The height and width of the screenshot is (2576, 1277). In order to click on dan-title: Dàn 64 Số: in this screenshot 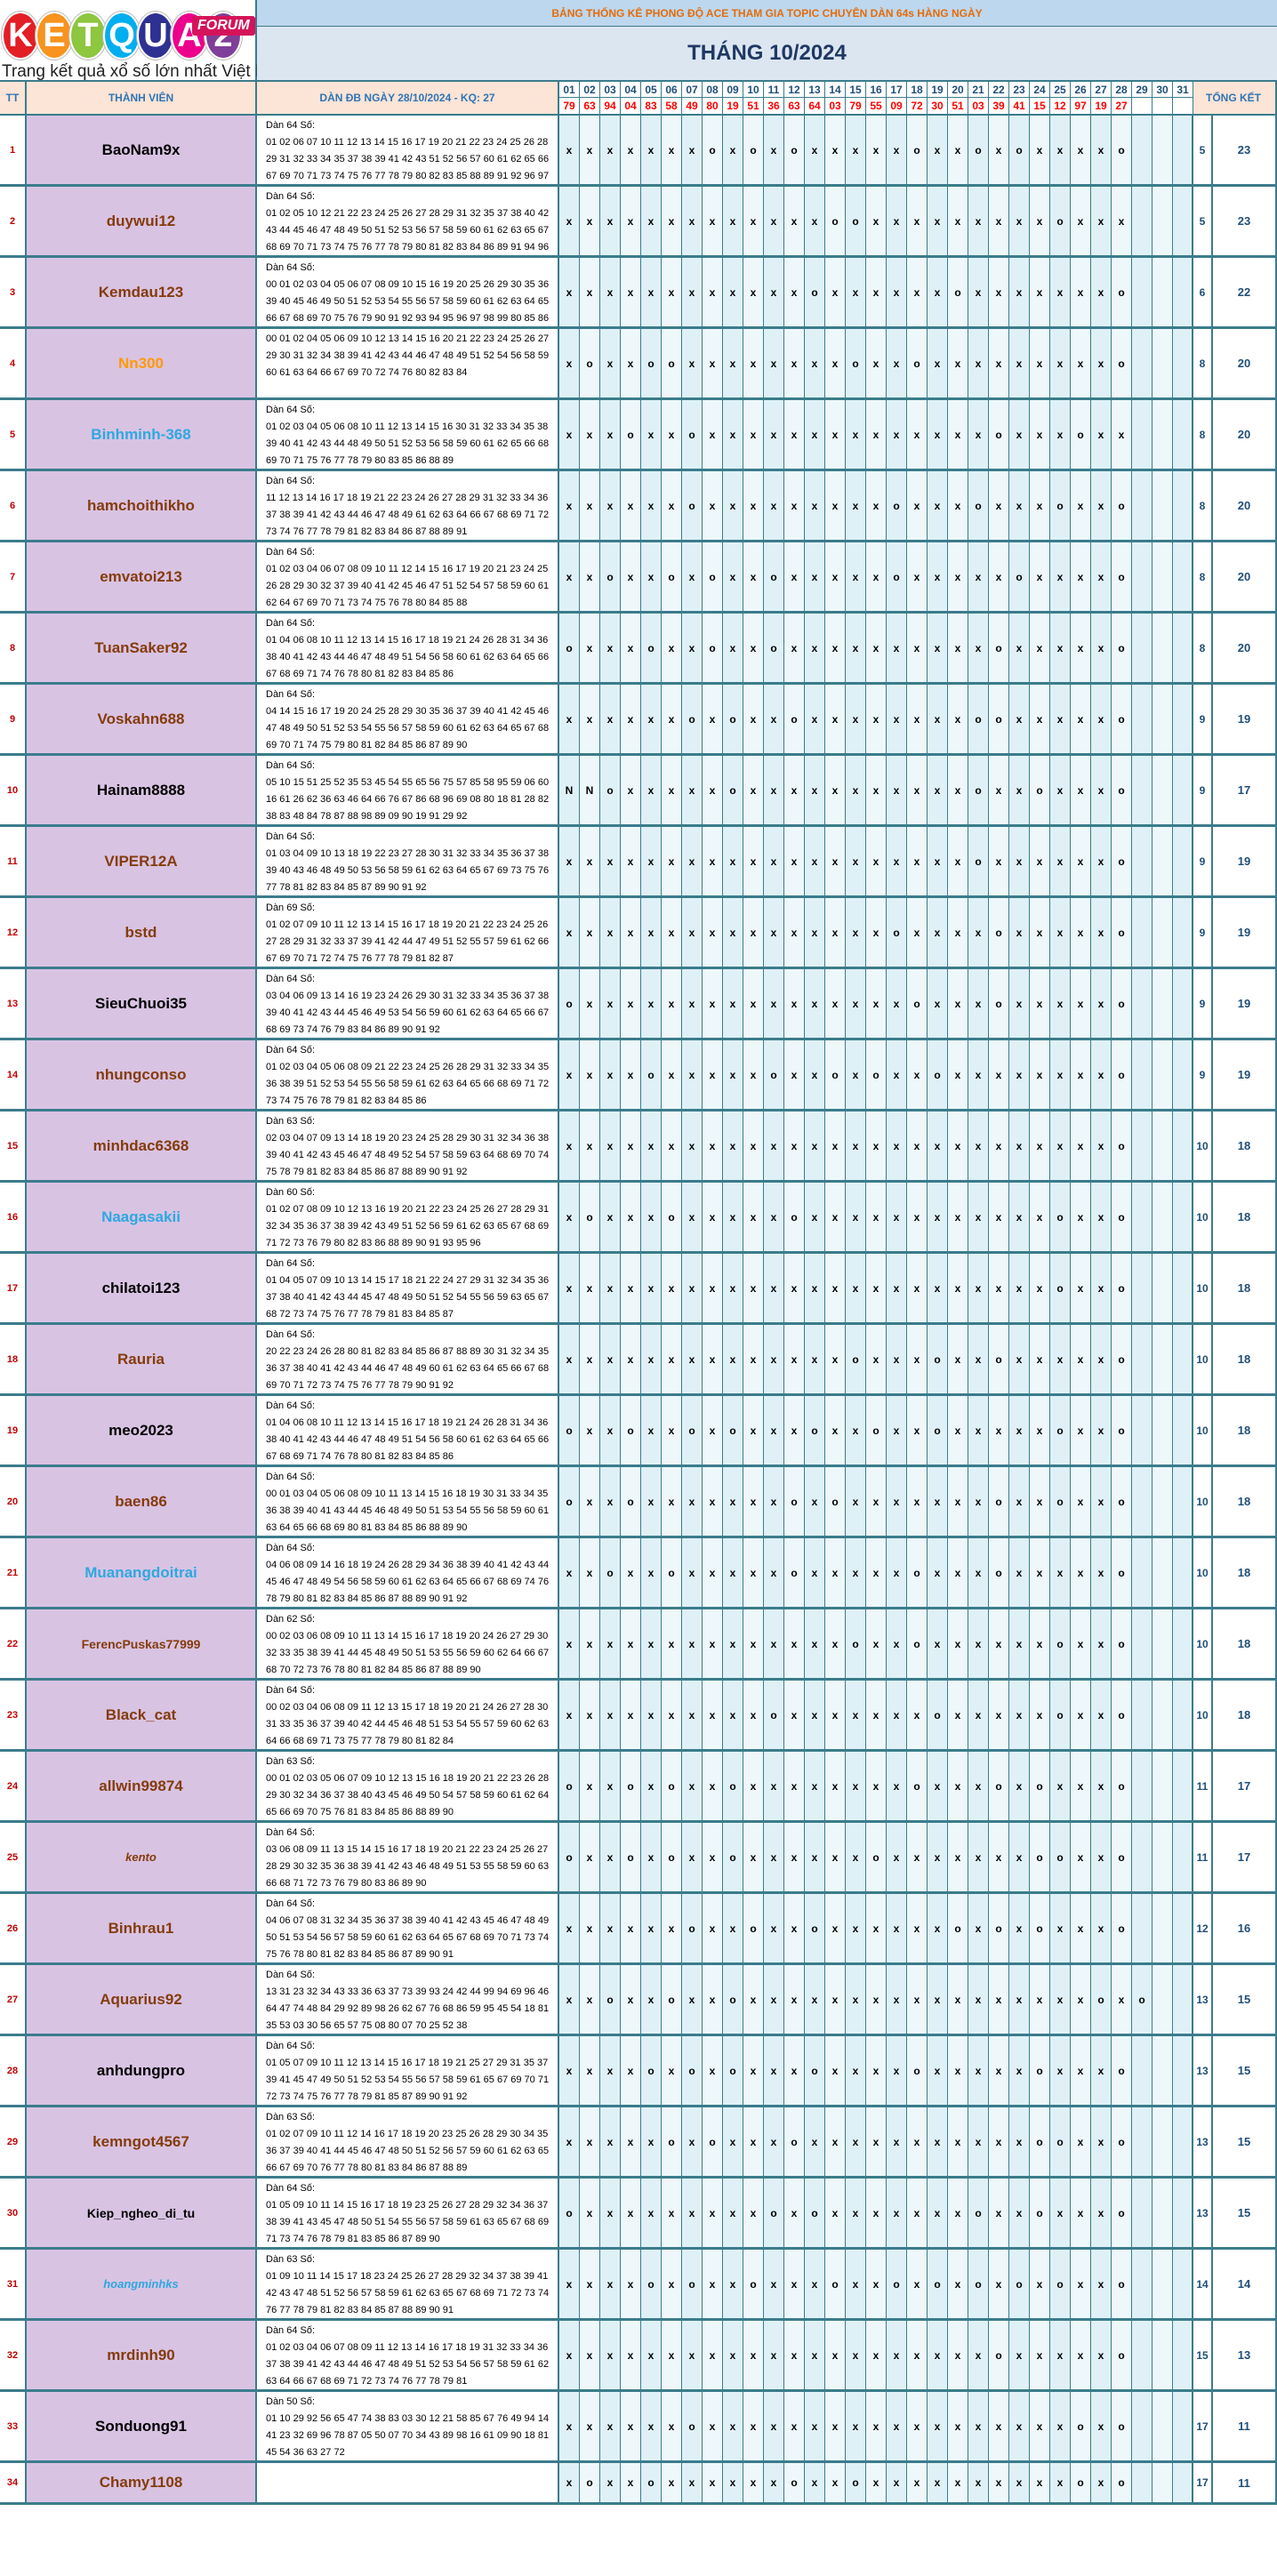, I will do `click(291, 765)`.